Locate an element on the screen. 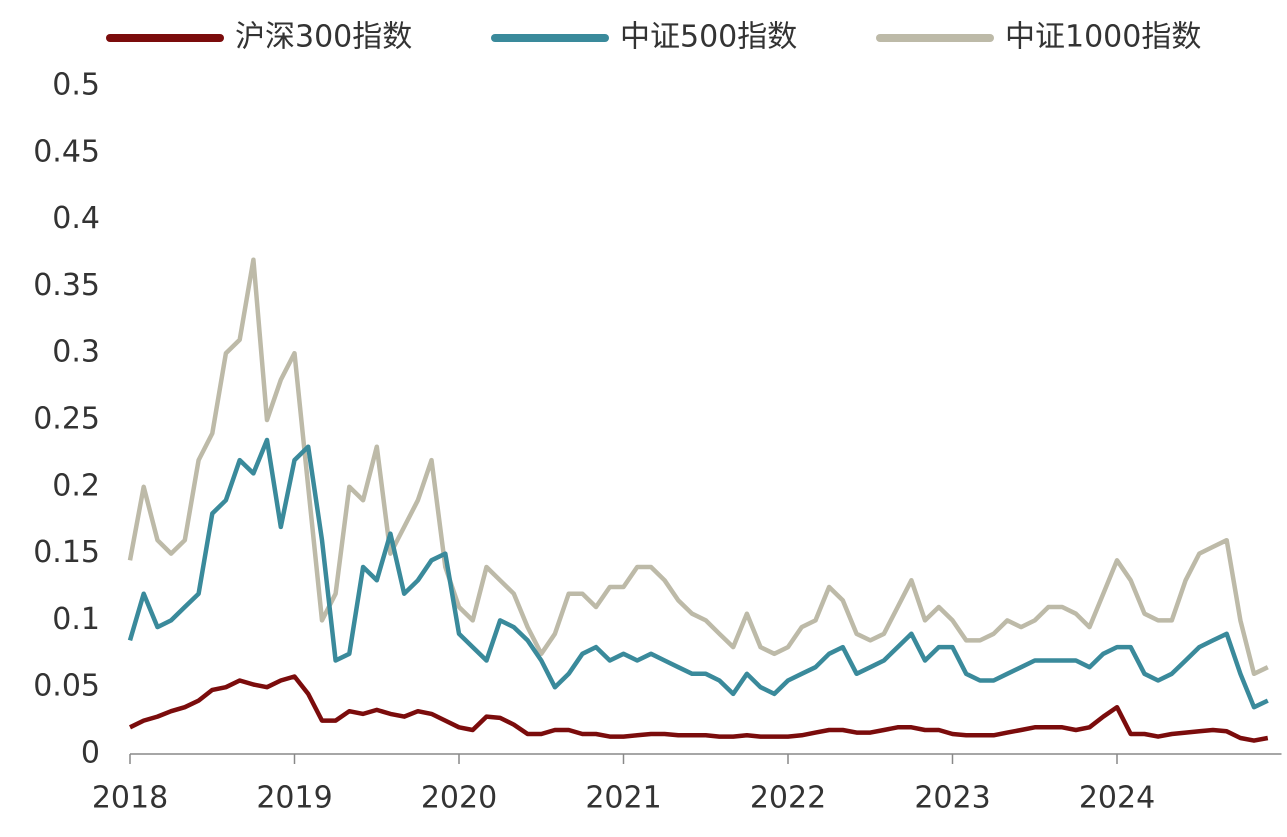 This screenshot has width=1287, height=837. series-line is located at coordinates (699, 708).